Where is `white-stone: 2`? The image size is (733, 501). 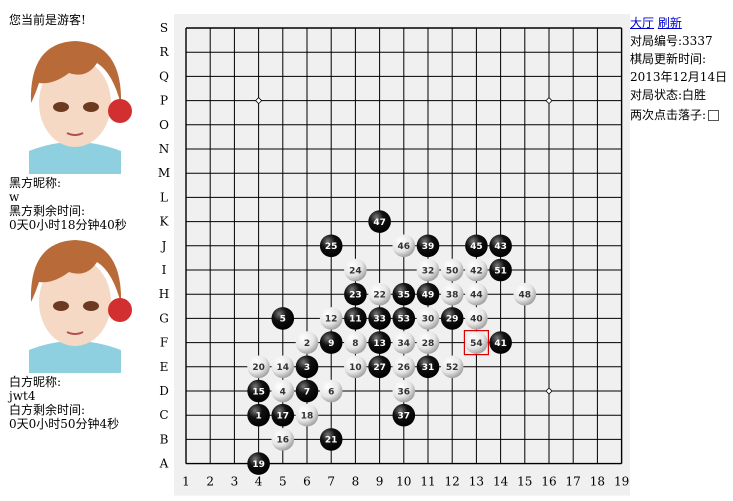
white-stone: 2 is located at coordinates (307, 342).